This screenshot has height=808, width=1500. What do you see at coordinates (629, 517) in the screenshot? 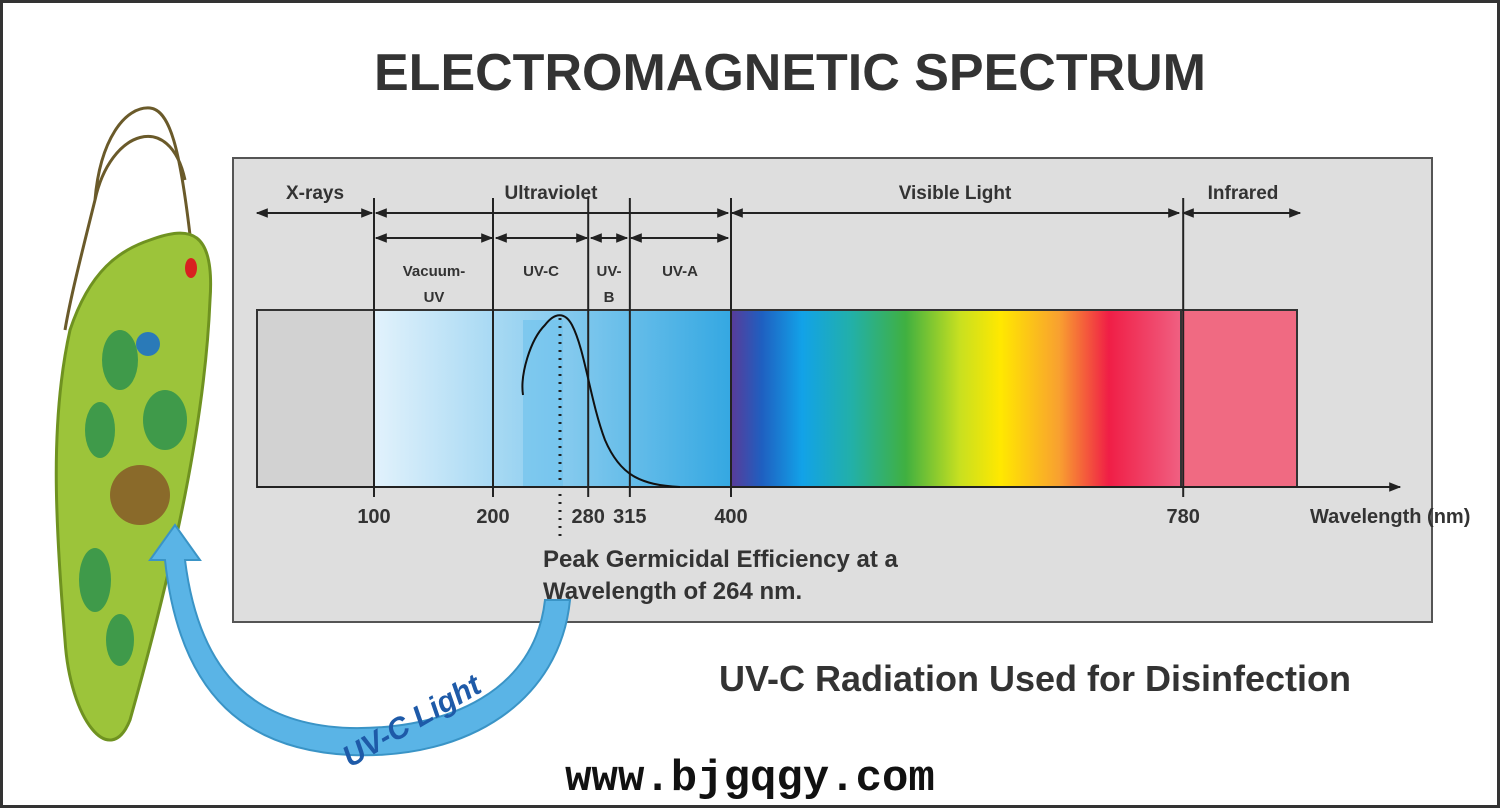
I see `tick-label: 315` at bounding box center [629, 517].